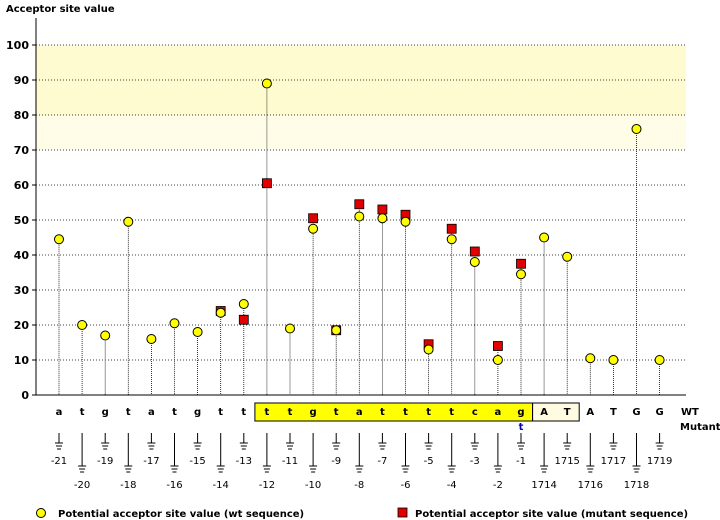  I want to click on position-label: 1719, so click(659, 461).